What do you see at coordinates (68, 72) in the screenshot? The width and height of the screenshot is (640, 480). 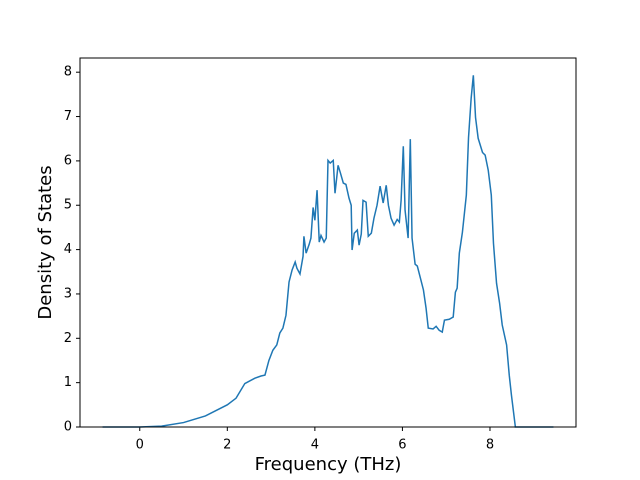 I see `y-tick-label: 8` at bounding box center [68, 72].